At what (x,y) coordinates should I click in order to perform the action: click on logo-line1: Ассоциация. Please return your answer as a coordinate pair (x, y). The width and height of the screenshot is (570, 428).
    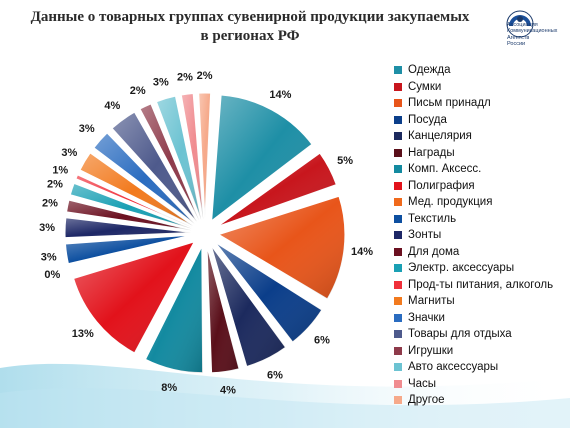
    Looking at the image, I should click on (522, 25).